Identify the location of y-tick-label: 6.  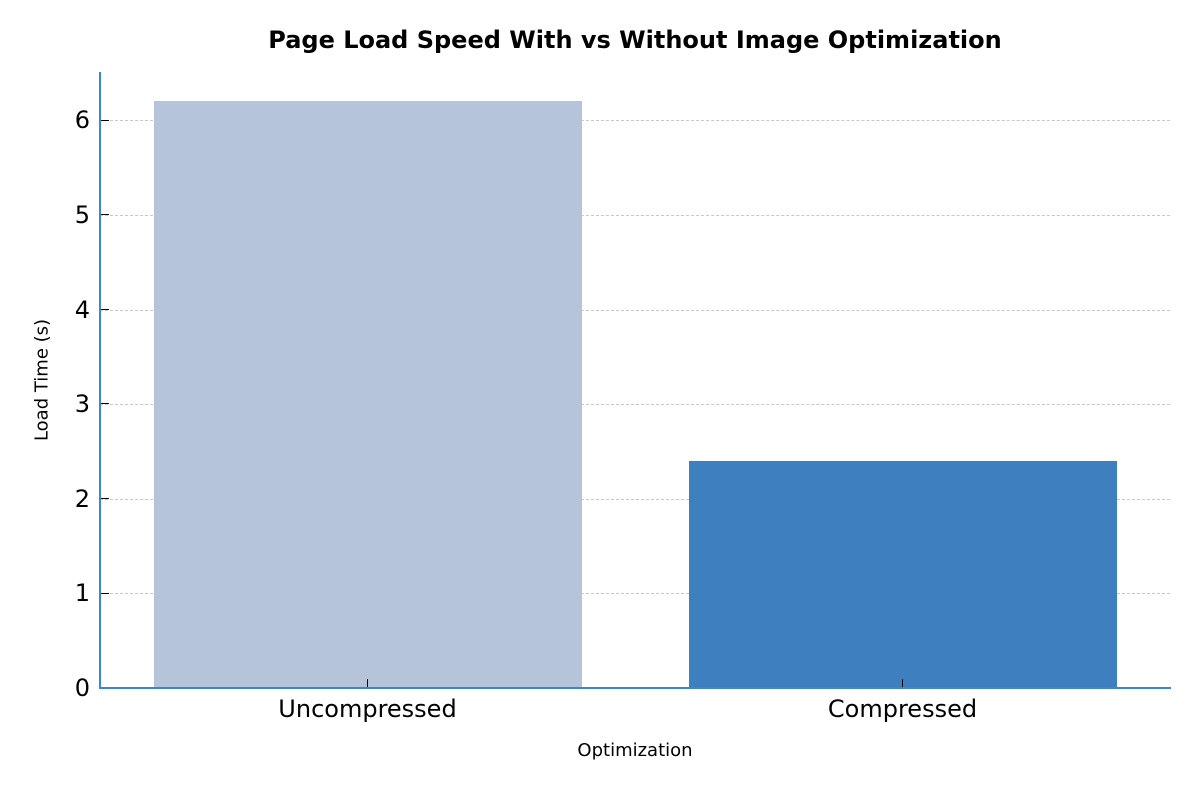
(82, 120).